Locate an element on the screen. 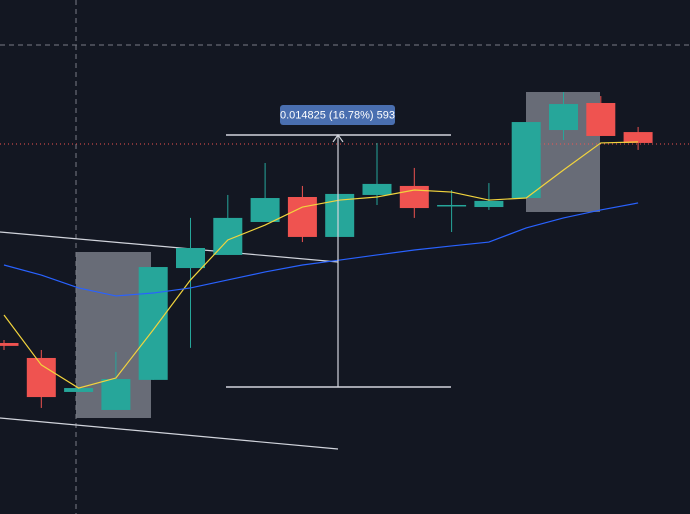  measure-label-box is located at coordinates (337, 114).